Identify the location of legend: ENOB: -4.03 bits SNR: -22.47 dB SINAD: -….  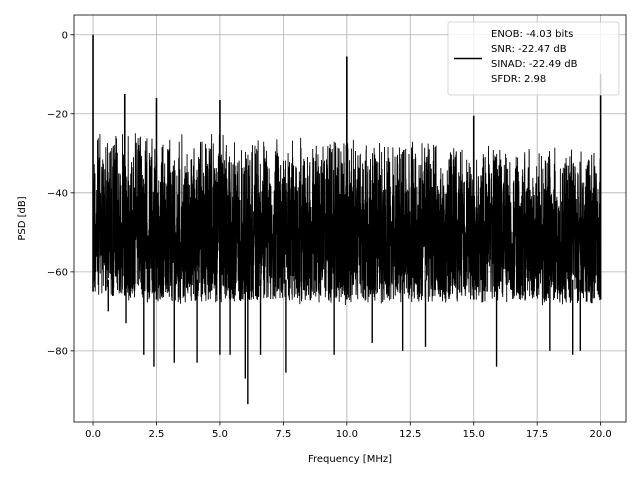
(533, 58).